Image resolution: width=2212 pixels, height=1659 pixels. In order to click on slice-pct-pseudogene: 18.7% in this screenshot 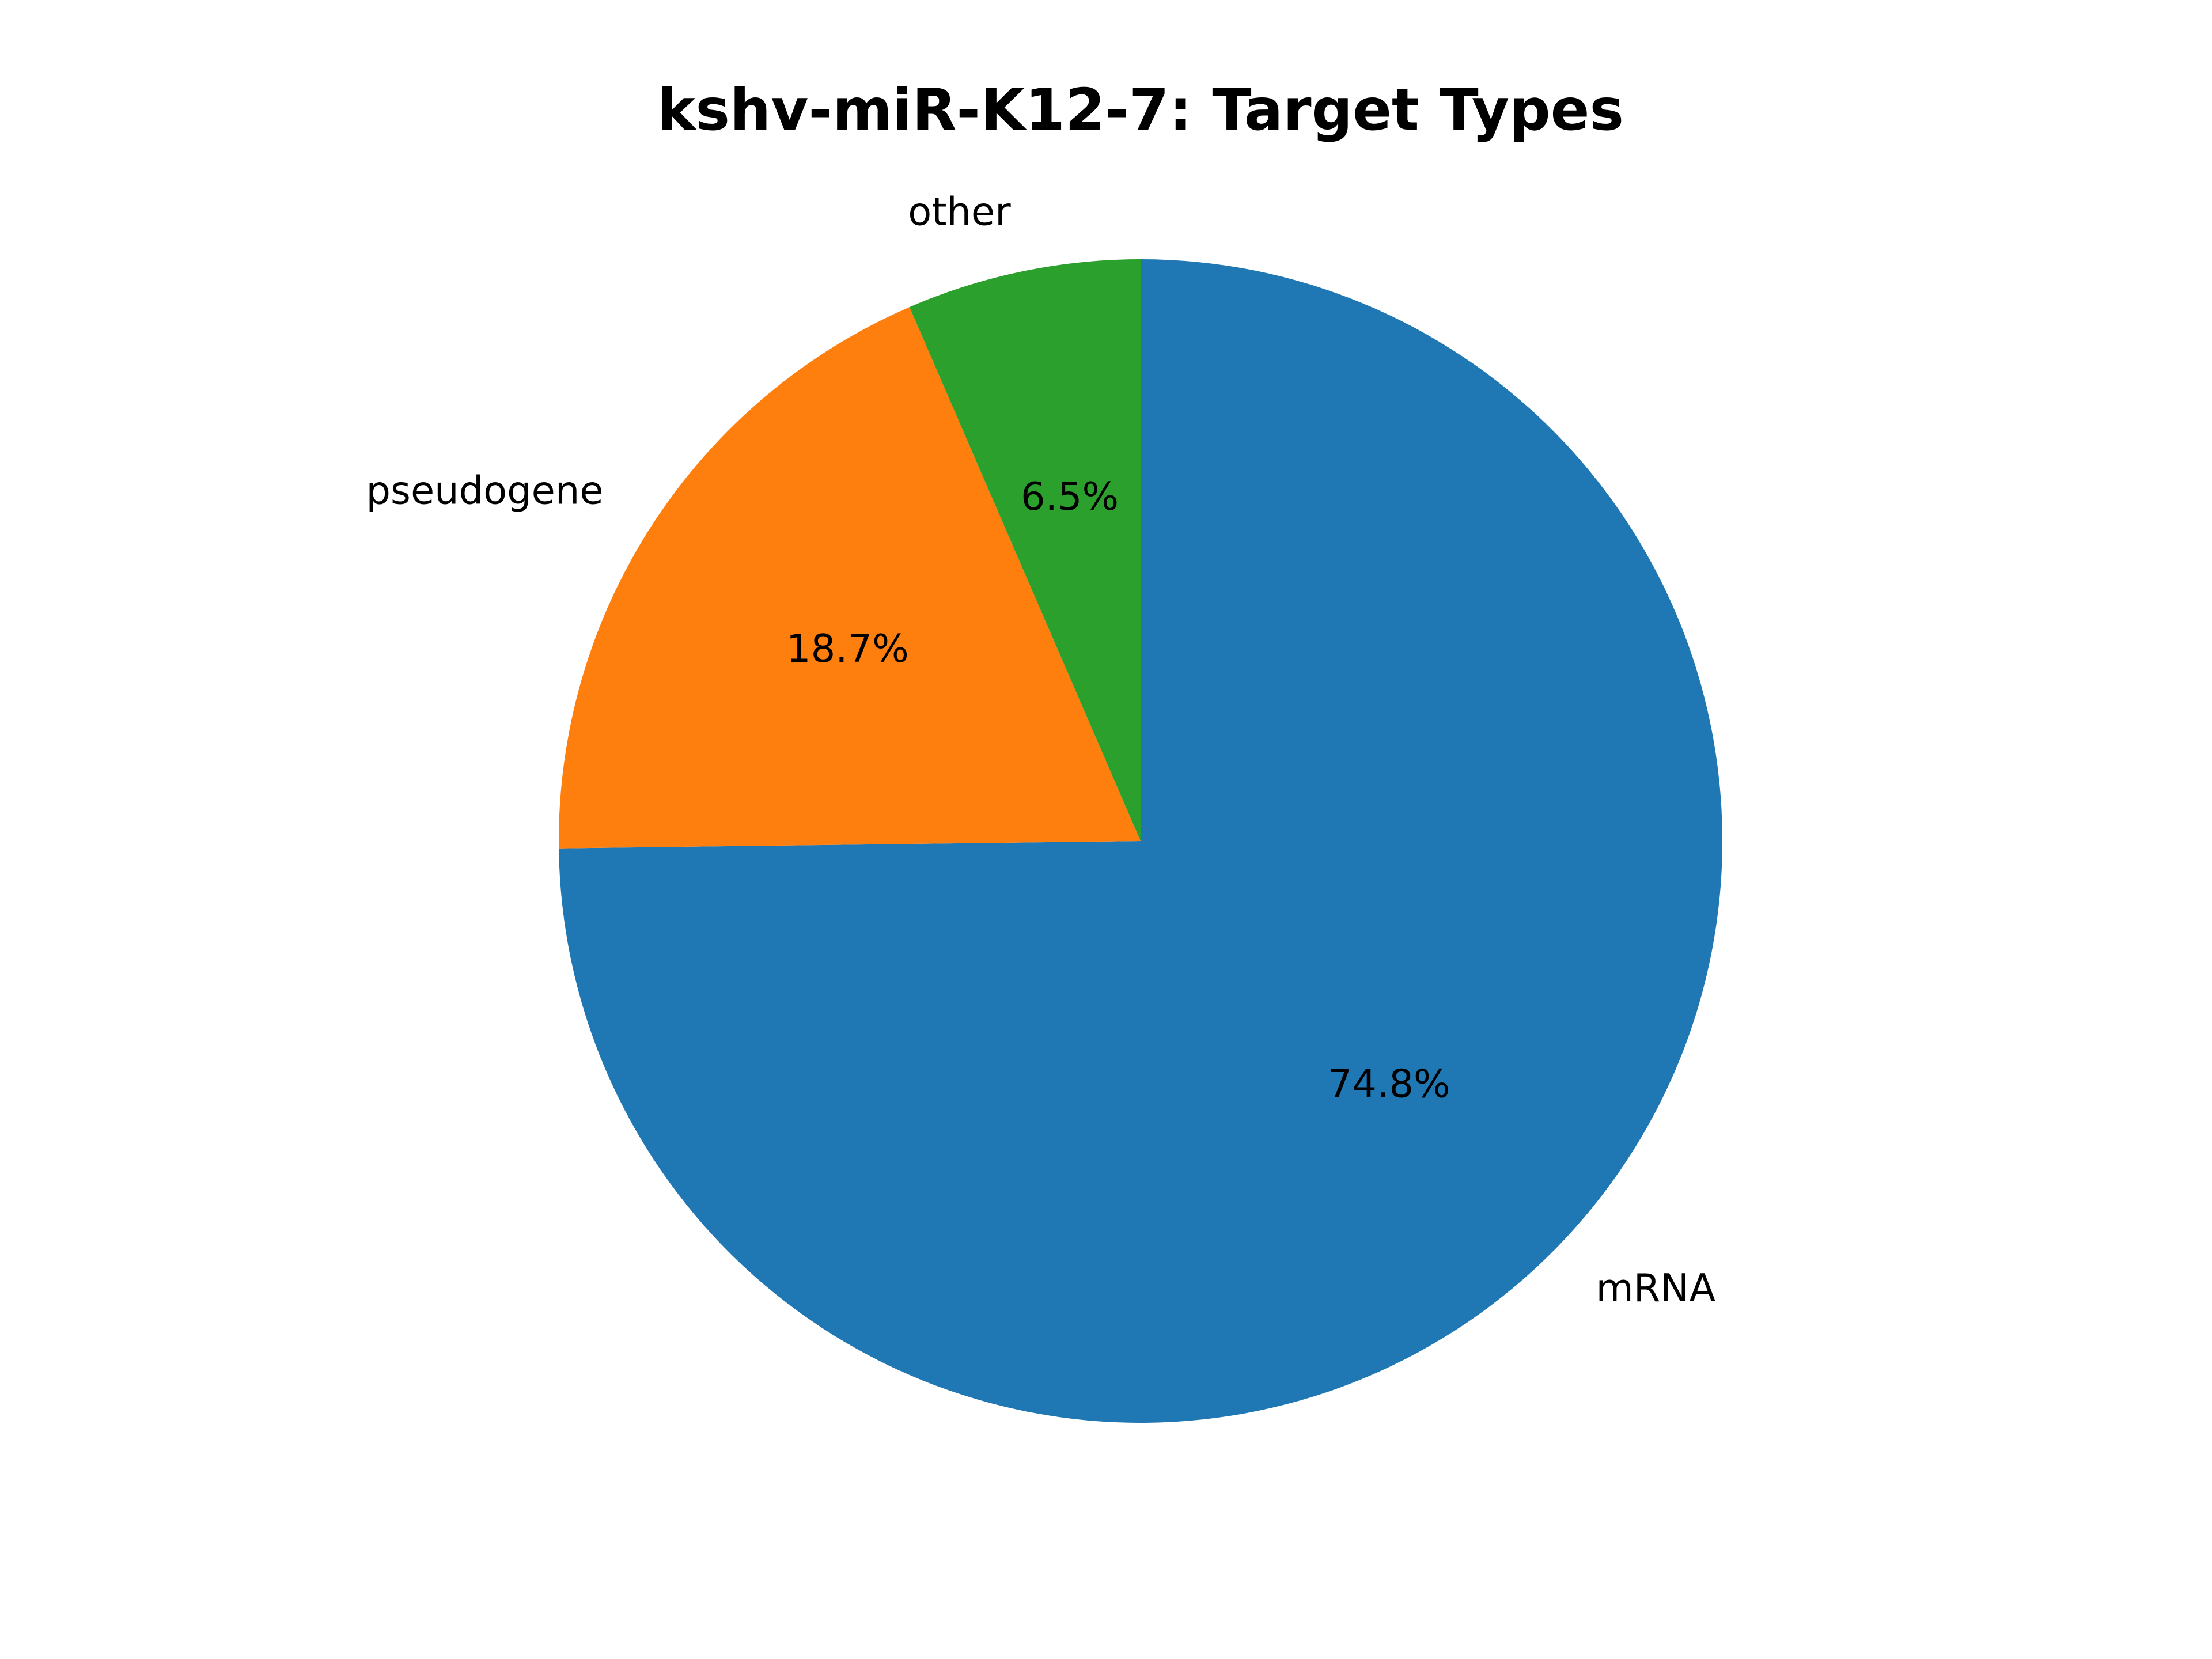, I will do `click(847, 648)`.